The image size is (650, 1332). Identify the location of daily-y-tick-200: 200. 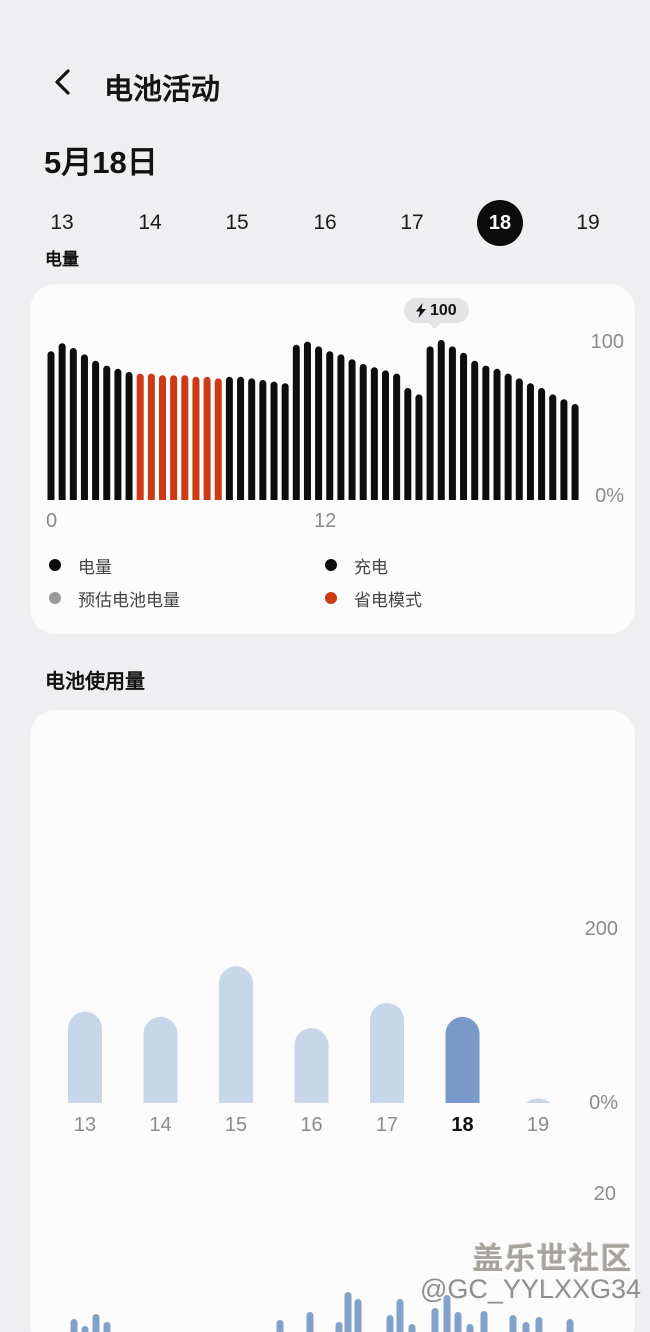
(601, 929).